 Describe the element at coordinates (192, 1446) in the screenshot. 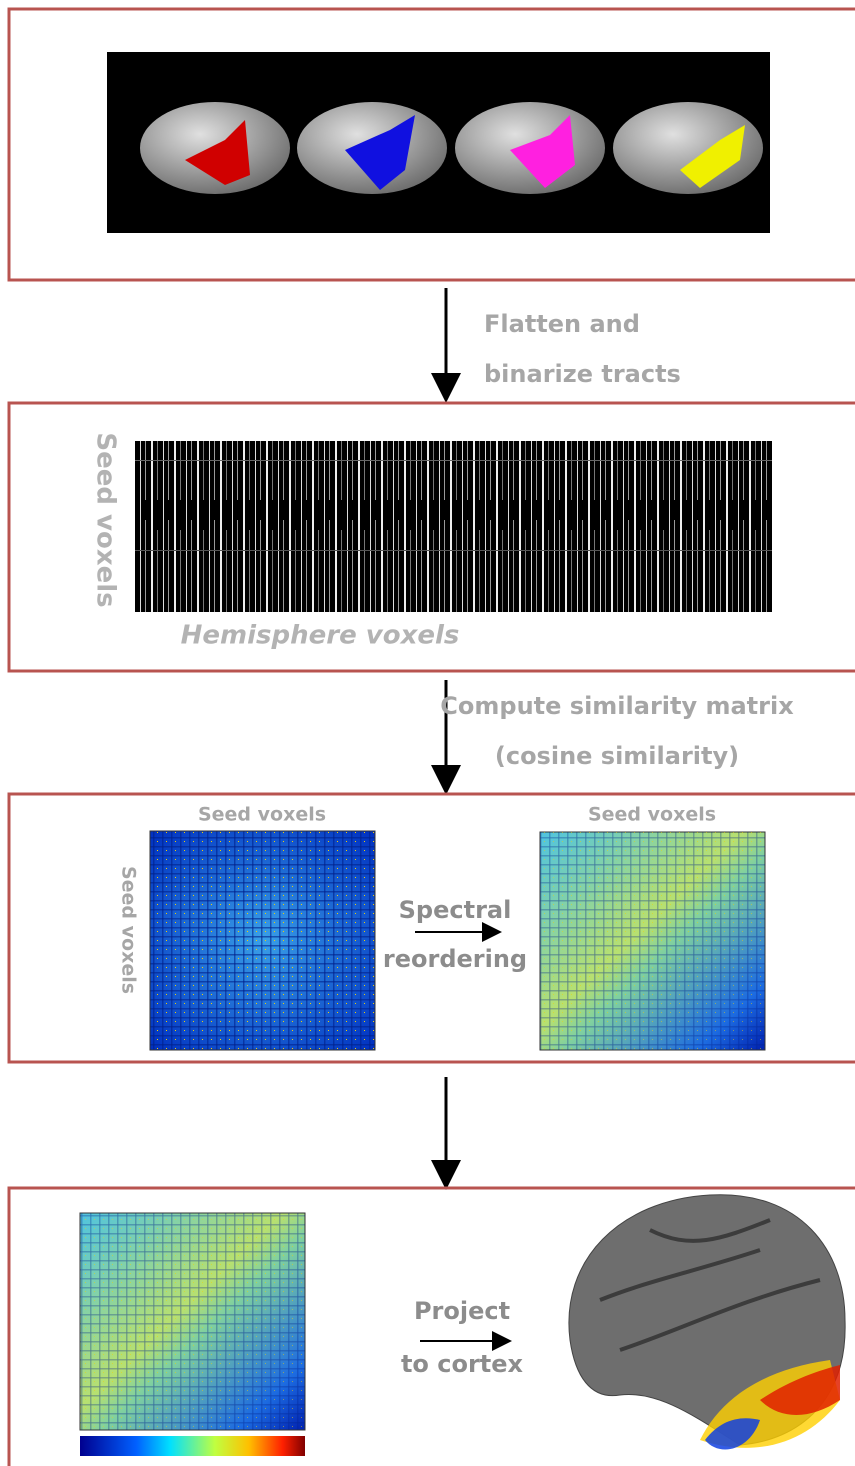

I see `colorbar` at that location.